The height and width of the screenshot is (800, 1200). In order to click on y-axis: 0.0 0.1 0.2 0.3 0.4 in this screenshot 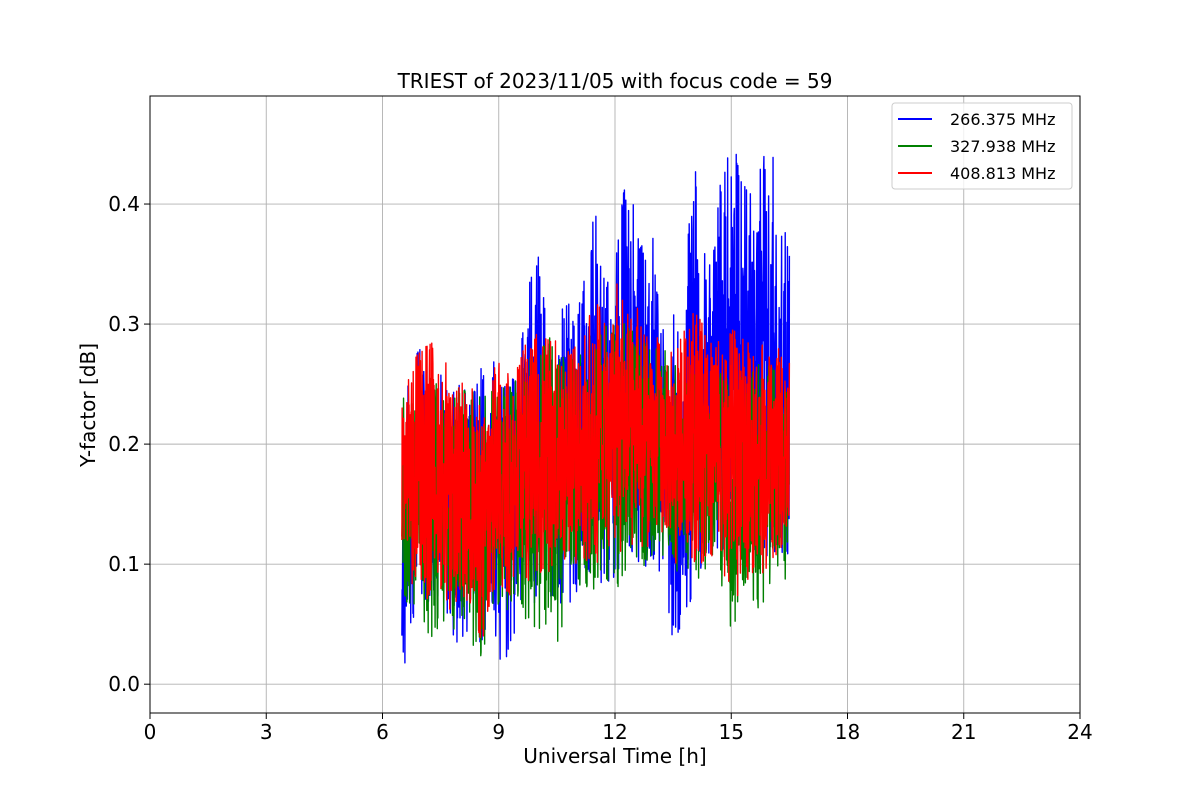, I will do `click(129, 444)`.